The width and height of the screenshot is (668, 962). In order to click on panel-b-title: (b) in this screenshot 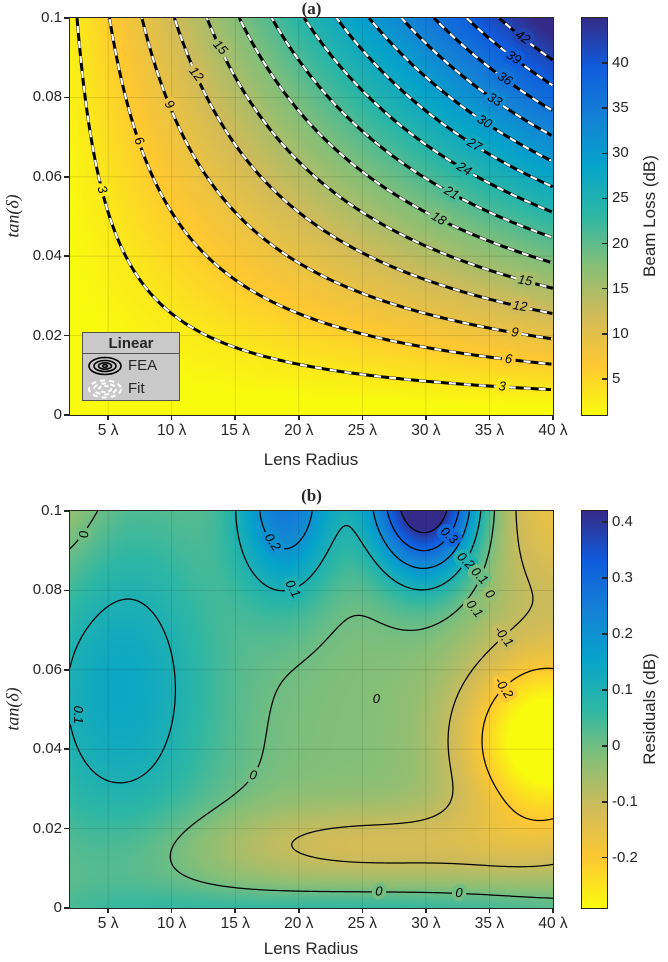, I will do `click(311, 495)`.